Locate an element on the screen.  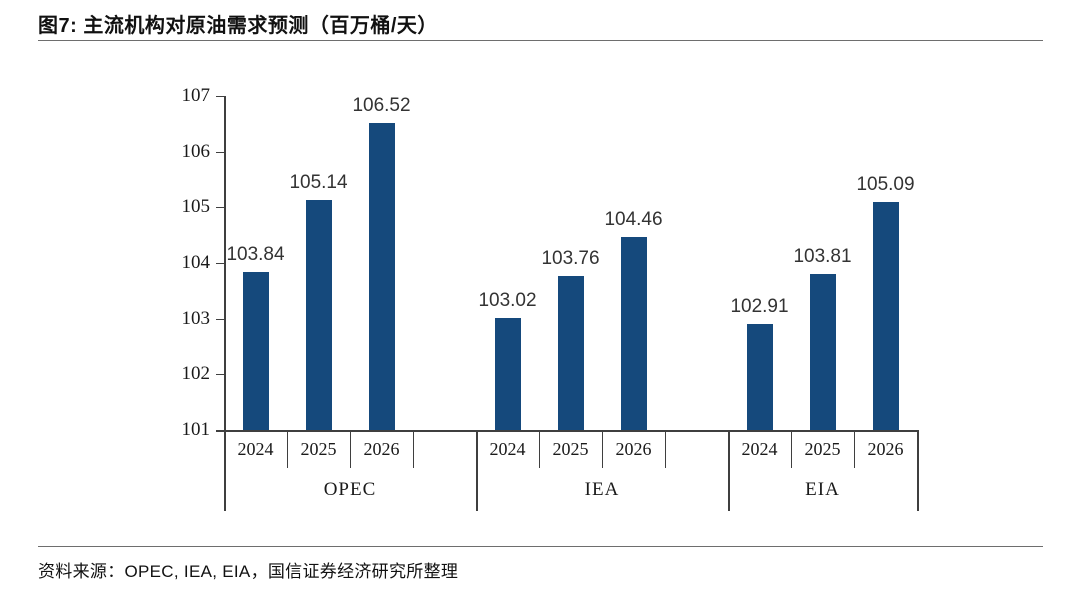
bar-value-label: 102.91 is located at coordinates (759, 306).